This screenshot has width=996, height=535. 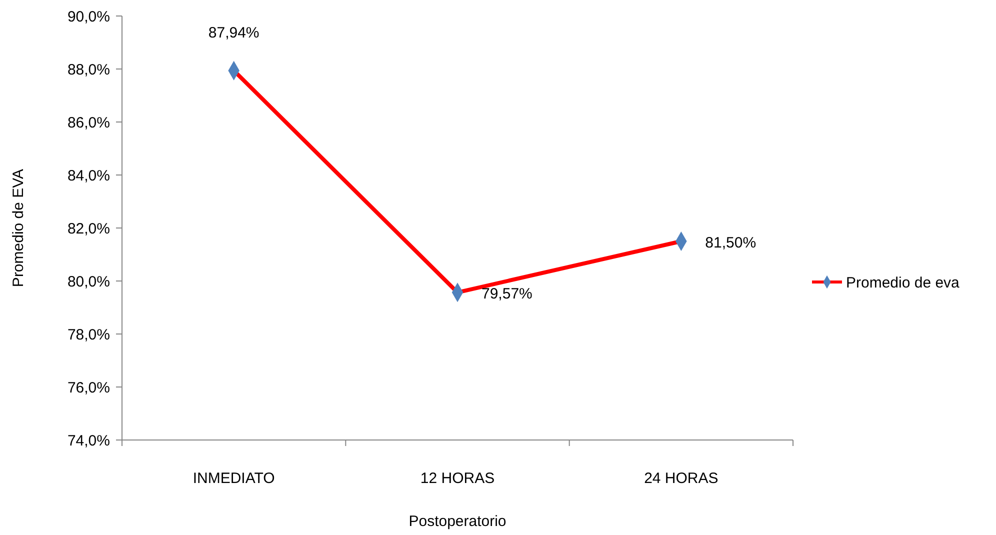 What do you see at coordinates (88, 387) in the screenshot?
I see `y-tick-label: 76,0%` at bounding box center [88, 387].